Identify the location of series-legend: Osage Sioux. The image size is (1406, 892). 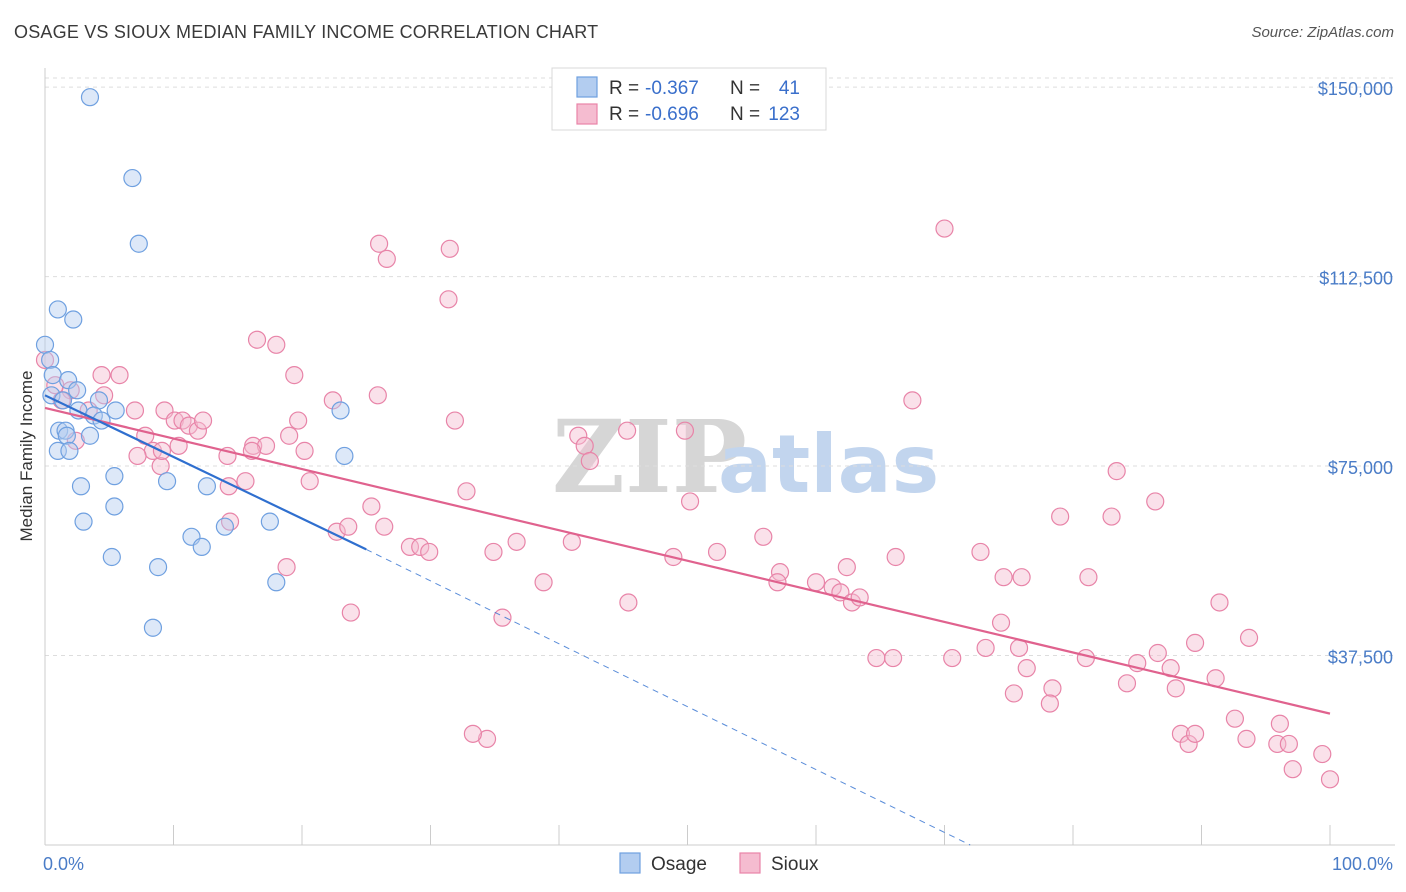
(719, 863).